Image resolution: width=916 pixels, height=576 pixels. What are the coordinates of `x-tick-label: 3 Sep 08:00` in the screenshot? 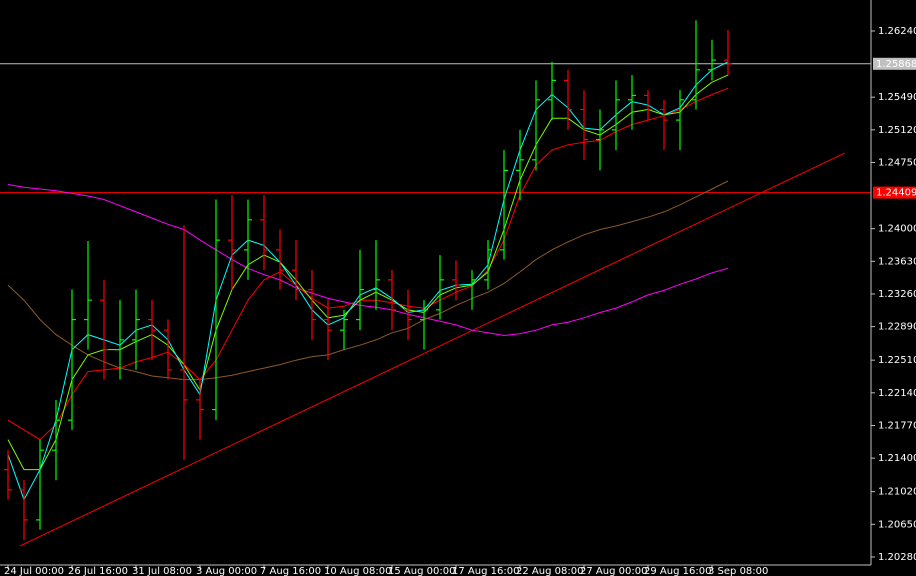 It's located at (738, 571).